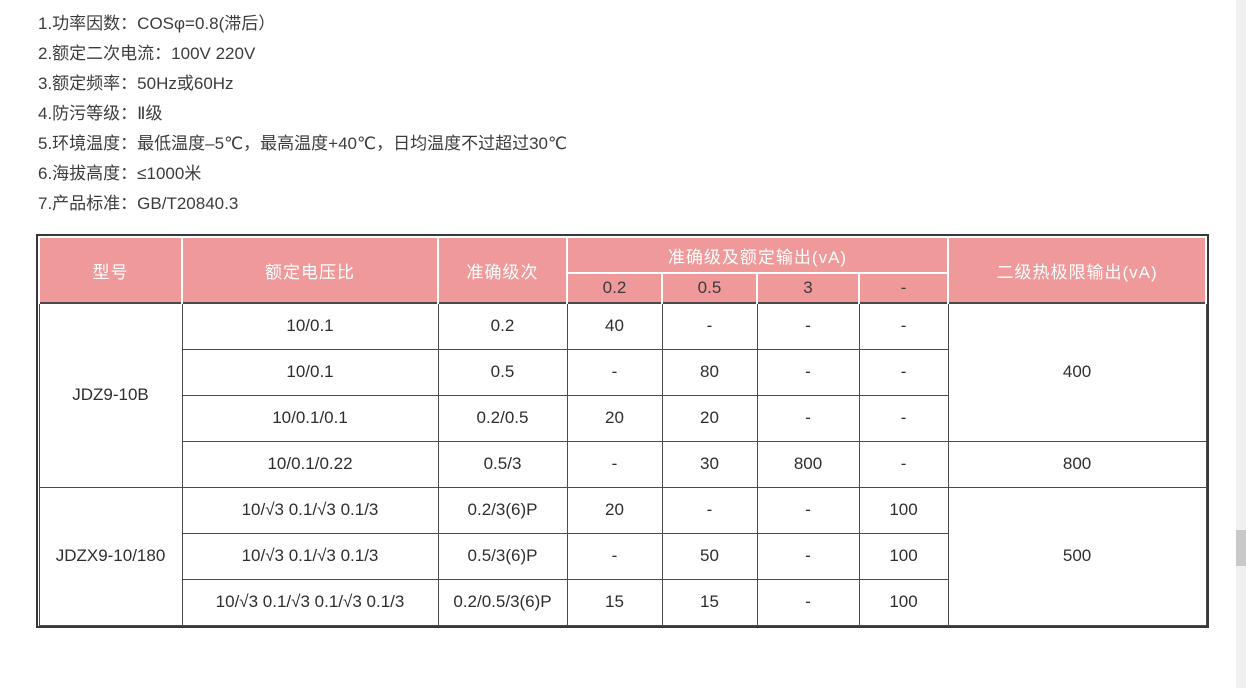  Describe the element at coordinates (614, 326) in the screenshot. I see `output-cell: 40` at that location.